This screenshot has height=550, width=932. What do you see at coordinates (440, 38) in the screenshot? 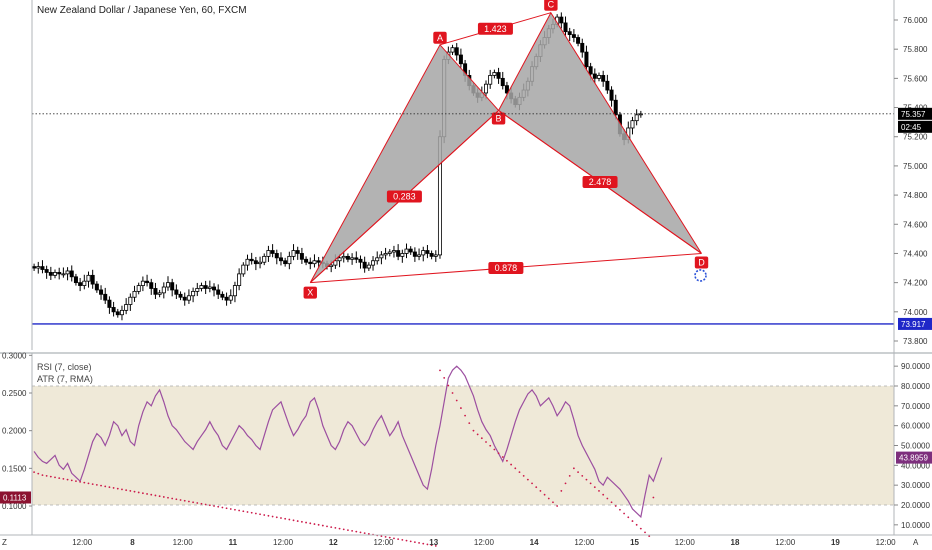
I see `pattern-point-a: A` at bounding box center [440, 38].